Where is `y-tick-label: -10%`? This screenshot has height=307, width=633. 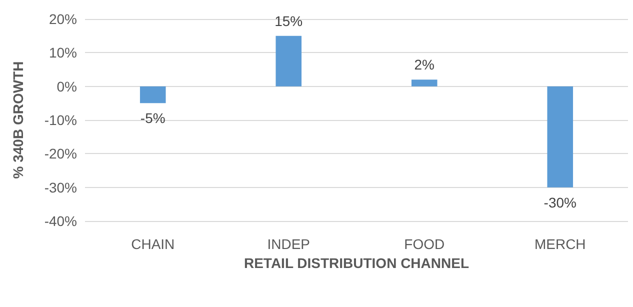
y-tick-label: -10% is located at coordinates (60, 120).